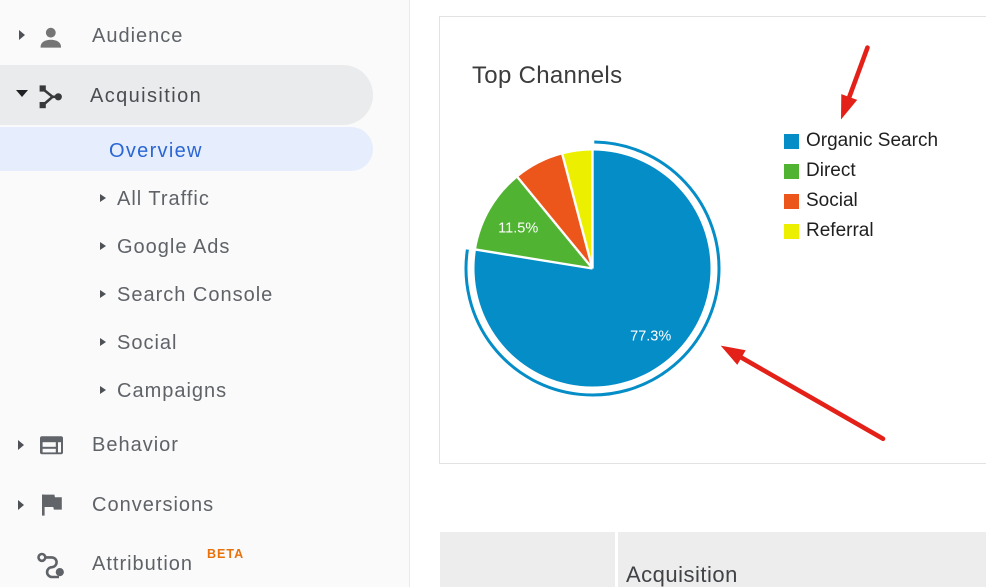 This screenshot has height=588, width=986. Describe the element at coordinates (518, 228) in the screenshot. I see `svg-text: 11.5%` at that location.